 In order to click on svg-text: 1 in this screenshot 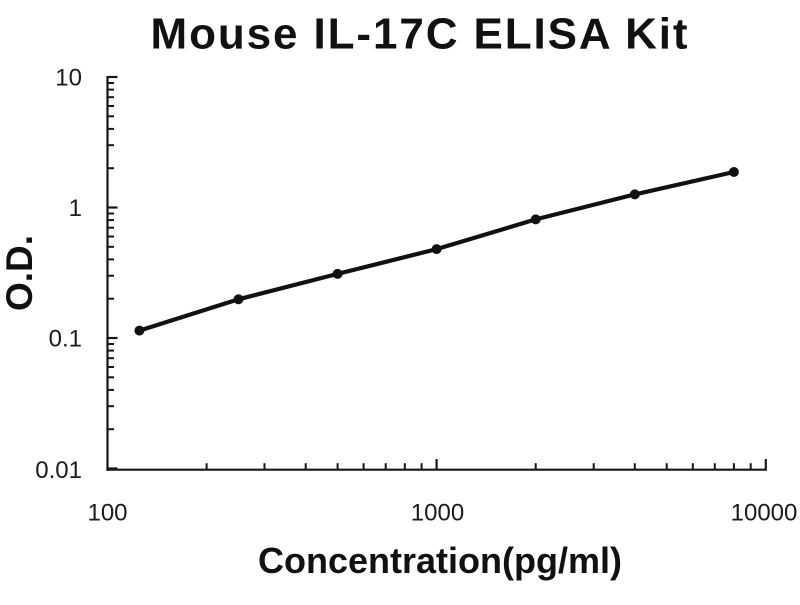, I will do `click(75, 208)`.